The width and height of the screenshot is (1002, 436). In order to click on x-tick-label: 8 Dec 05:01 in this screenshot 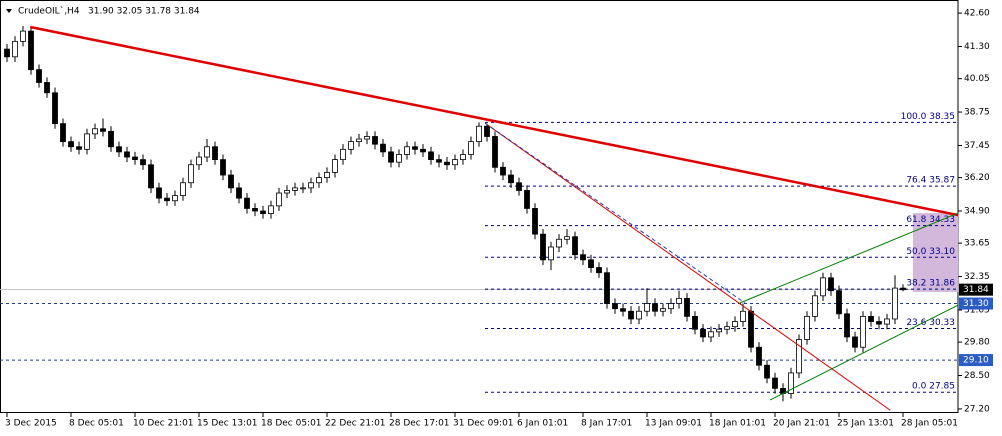, I will do `click(96, 424)`.